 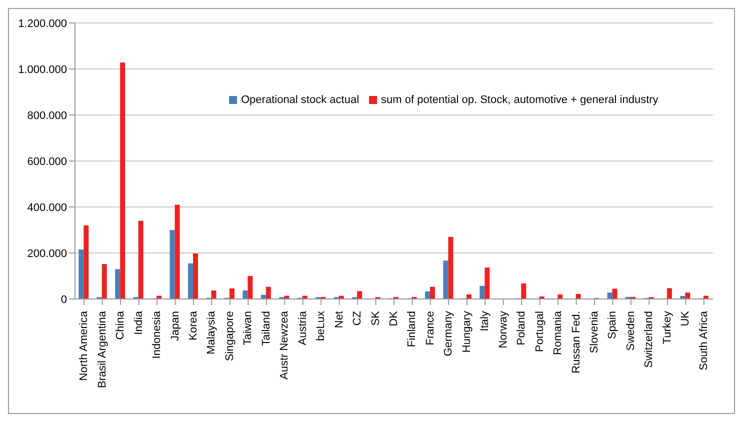 I want to click on x-tick-label: CZ, so click(x=358, y=318).